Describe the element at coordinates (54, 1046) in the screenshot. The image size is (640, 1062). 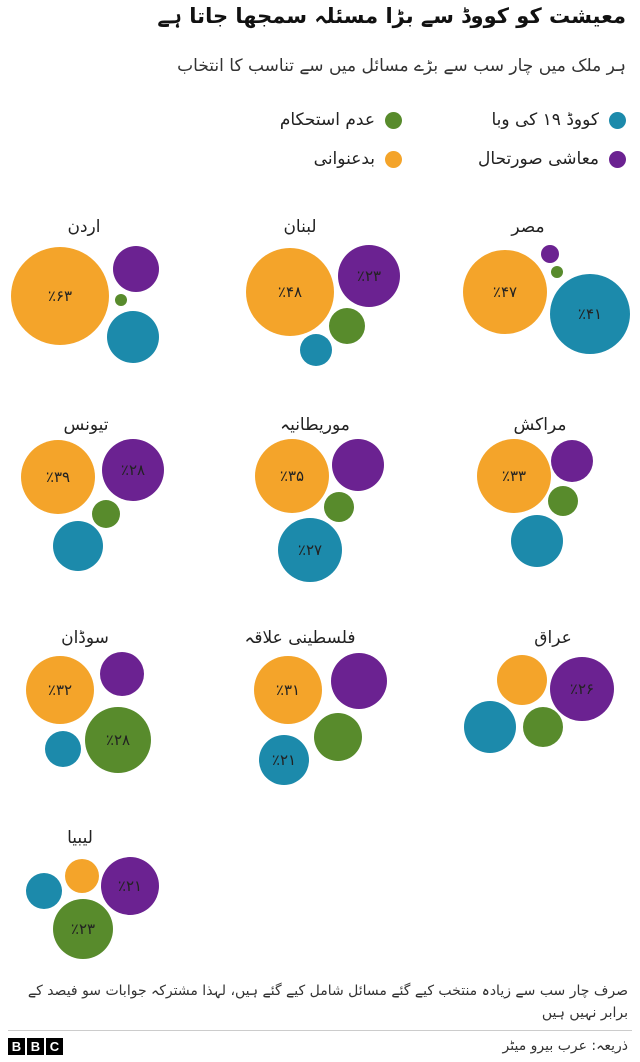
I see `bbc-logo-letter-3: C` at that location.